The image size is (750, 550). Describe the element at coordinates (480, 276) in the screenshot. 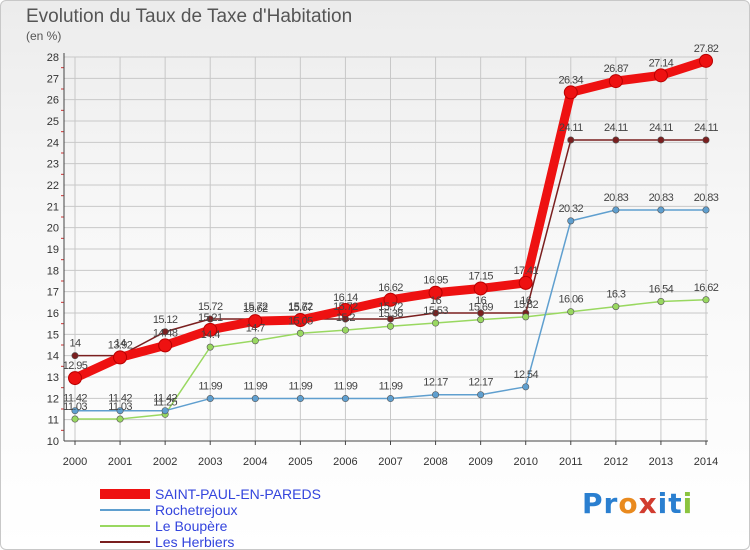

I see `data-label: 17.15` at that location.